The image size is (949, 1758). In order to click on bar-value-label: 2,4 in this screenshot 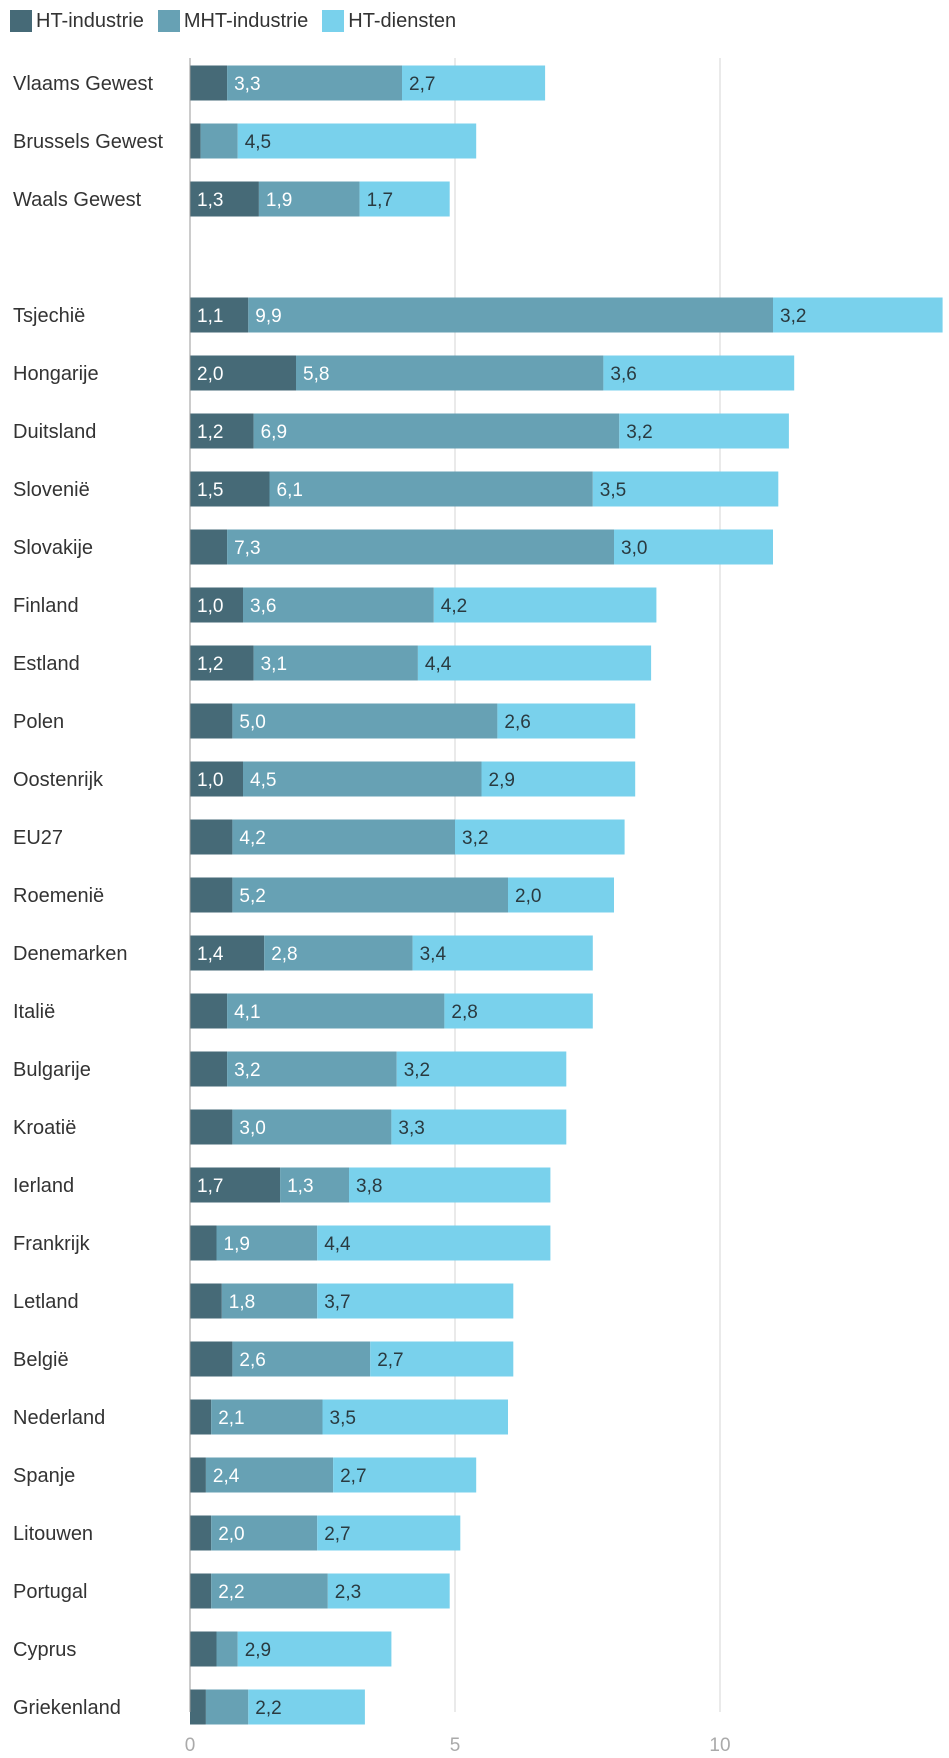, I will do `click(226, 1476)`.